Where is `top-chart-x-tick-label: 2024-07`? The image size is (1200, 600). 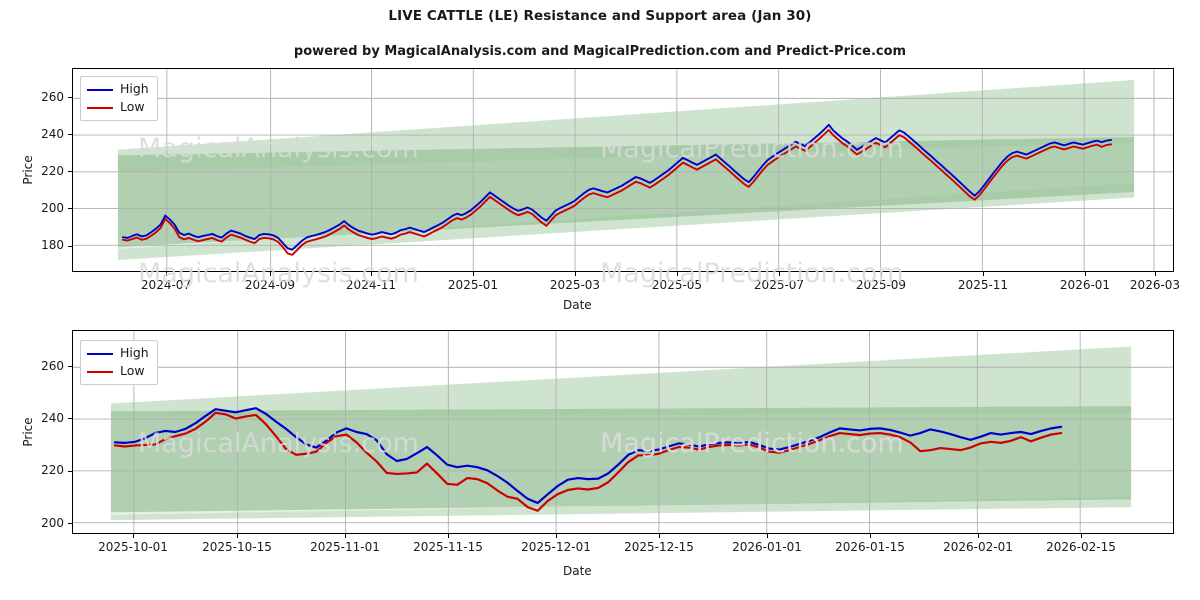 top-chart-x-tick-label: 2024-07 is located at coordinates (166, 285).